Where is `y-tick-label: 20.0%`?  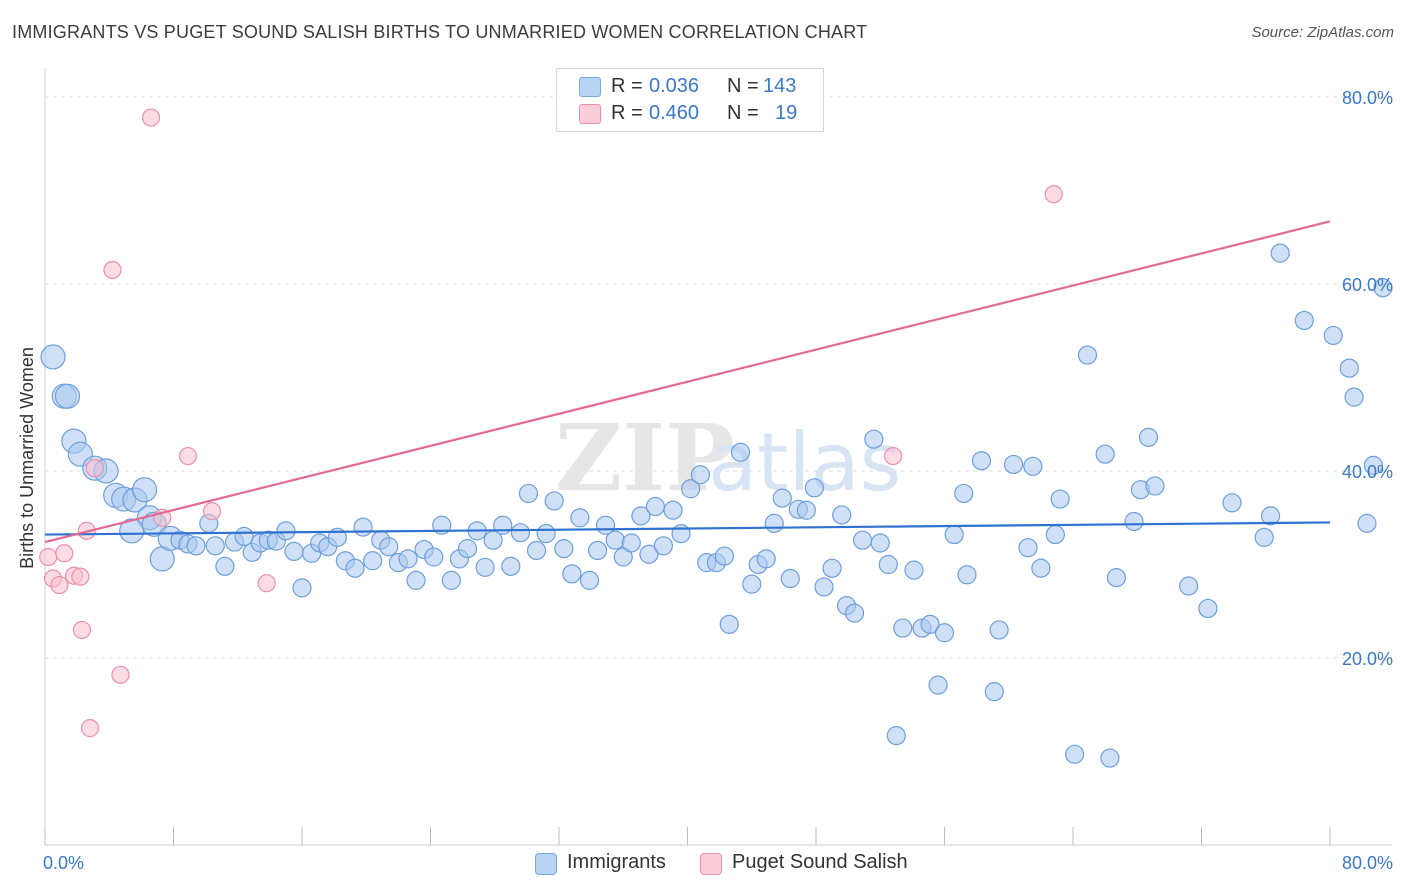 y-tick-label: 20.0% is located at coordinates (1367, 659).